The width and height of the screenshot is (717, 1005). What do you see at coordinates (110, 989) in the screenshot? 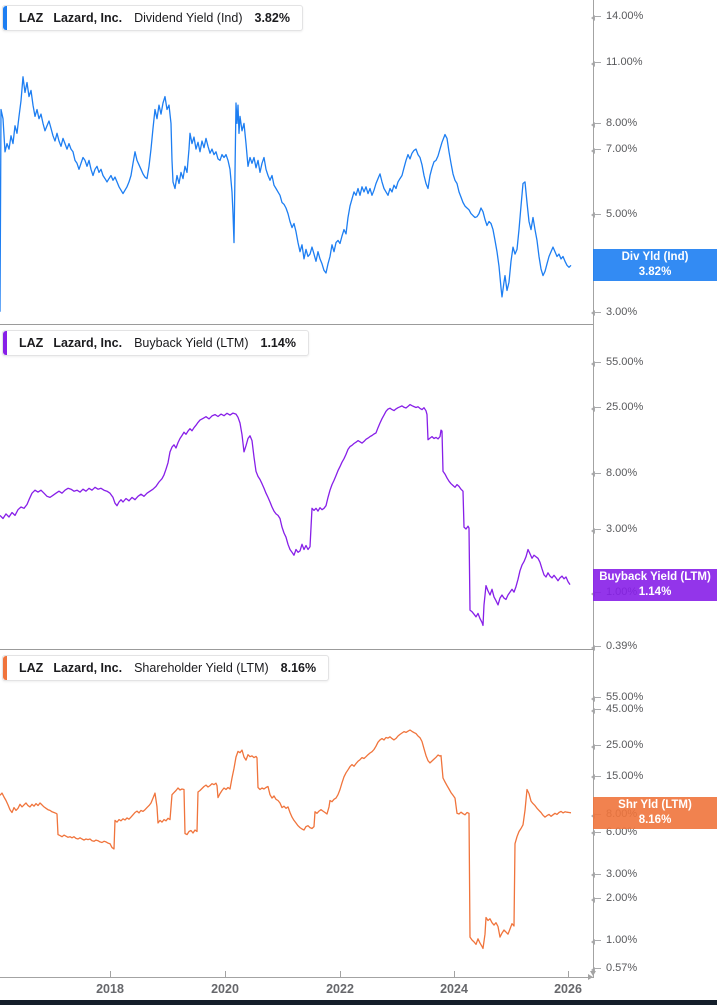
I see `x-axis-year-label: 2018` at bounding box center [110, 989].